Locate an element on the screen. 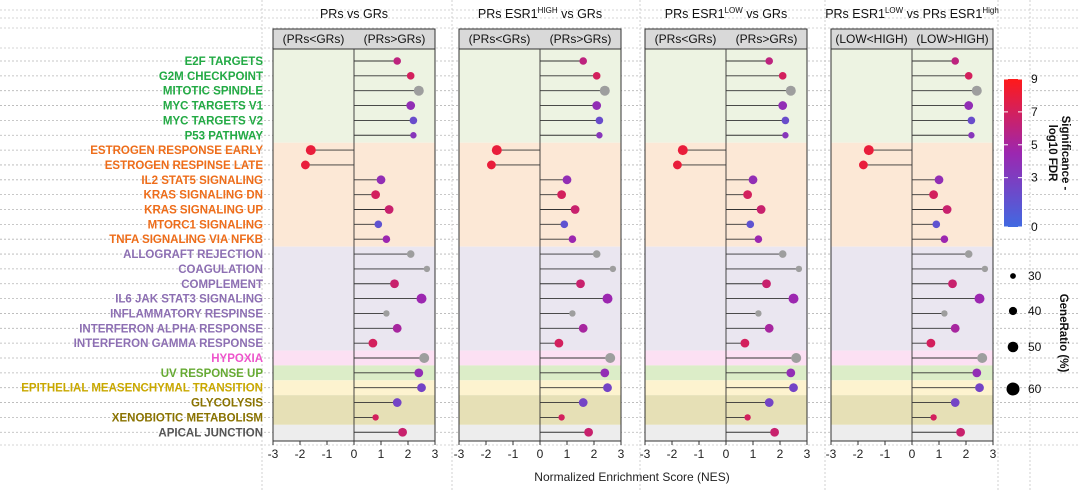 Image resolution: width=1080 pixels, height=491 pixels. colorbar-tick-label: 3 is located at coordinates (1034, 178).